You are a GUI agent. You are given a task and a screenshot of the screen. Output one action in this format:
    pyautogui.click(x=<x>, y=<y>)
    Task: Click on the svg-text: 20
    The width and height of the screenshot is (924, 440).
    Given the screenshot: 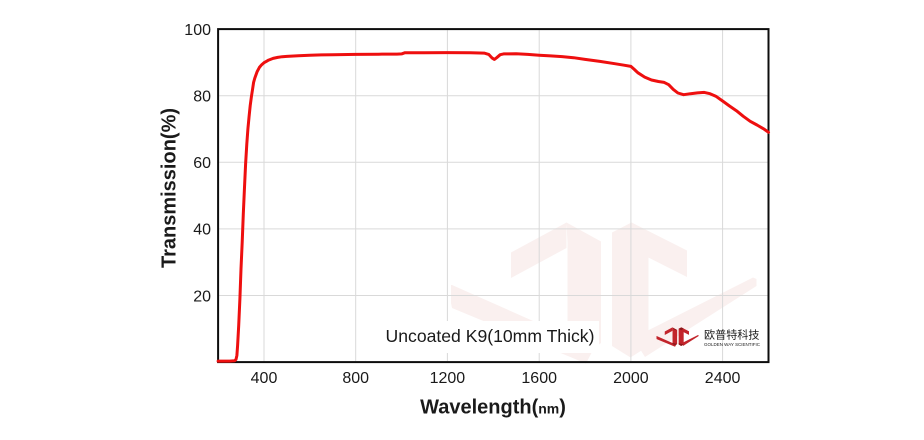 What is the action you would take?
    pyautogui.click(x=202, y=296)
    